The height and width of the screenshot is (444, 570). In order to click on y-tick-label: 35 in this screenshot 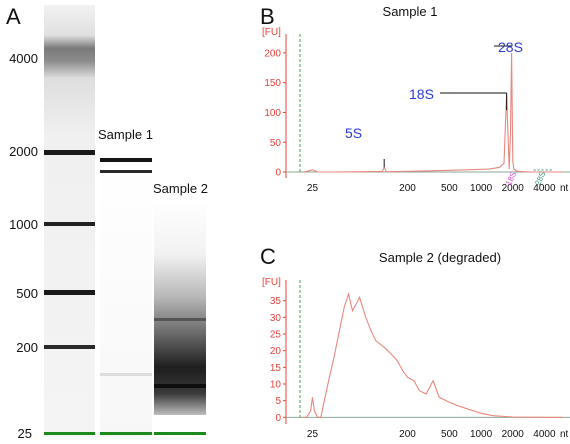, I will do `click(276, 301)`.